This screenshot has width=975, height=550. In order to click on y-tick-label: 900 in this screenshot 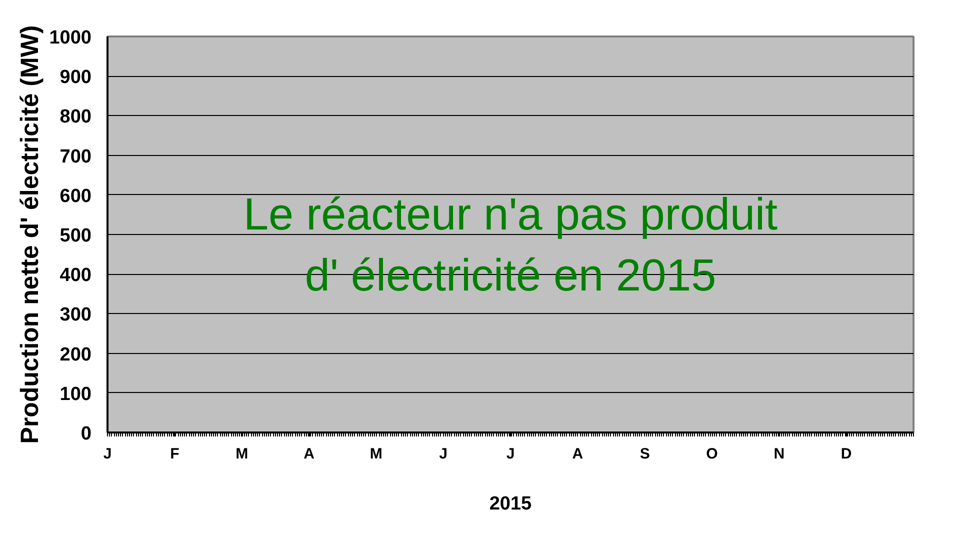, I will do `click(76, 77)`.